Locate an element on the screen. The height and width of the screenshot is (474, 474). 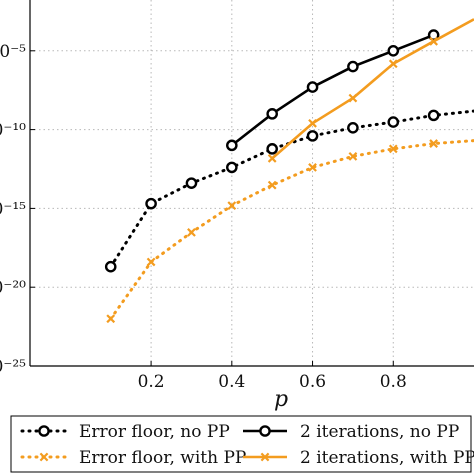
legend-label: Error floor, with PP is located at coordinates (162, 458).